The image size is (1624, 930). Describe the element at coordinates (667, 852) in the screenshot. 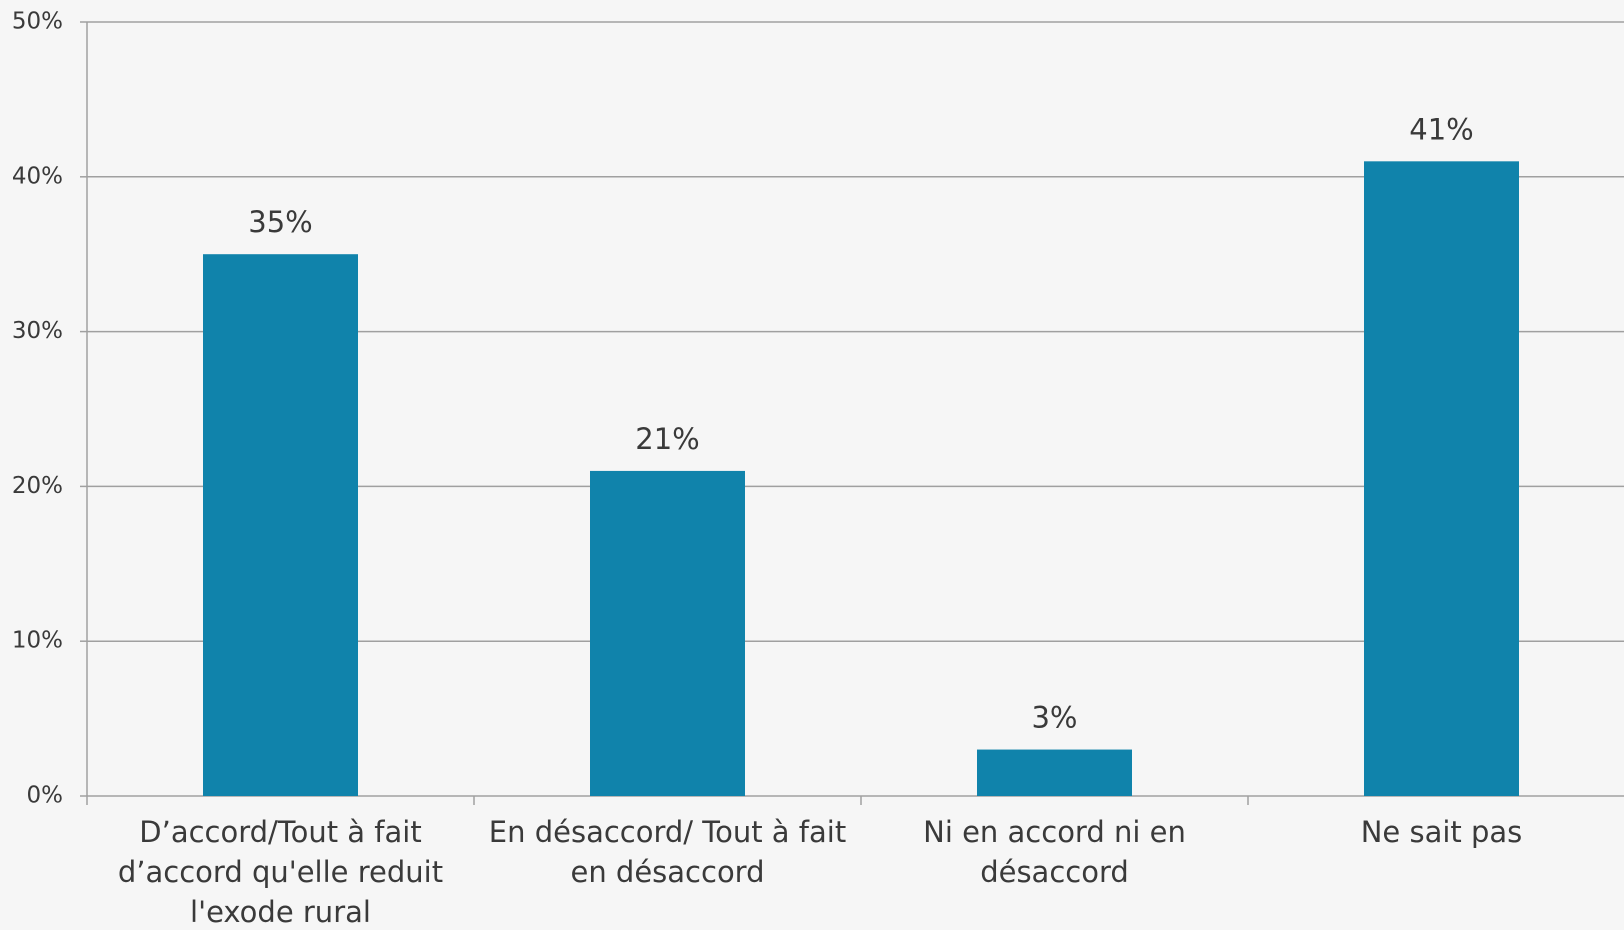

I see `x-tick-label: En désaccord/ Tout à fait en désaccord` at that location.